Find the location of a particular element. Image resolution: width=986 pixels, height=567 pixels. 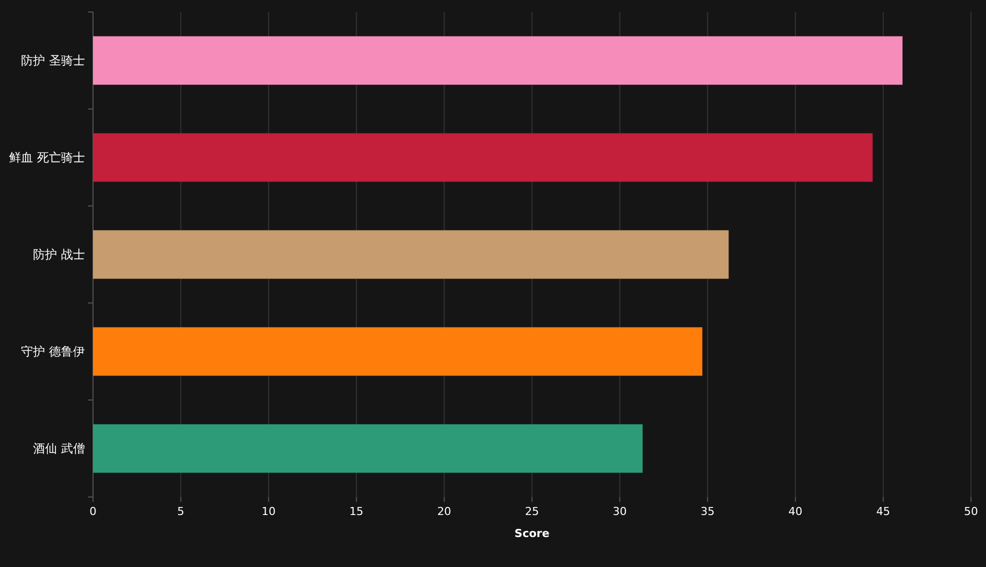

x-tick-label: 15 is located at coordinates (356, 511).